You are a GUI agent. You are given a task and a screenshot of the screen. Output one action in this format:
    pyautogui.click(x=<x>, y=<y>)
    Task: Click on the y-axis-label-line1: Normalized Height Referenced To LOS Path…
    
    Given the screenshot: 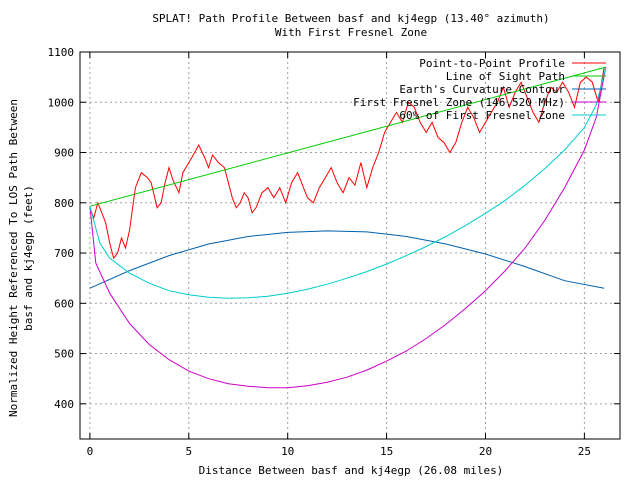 What is the action you would take?
    pyautogui.click(x=13, y=258)
    